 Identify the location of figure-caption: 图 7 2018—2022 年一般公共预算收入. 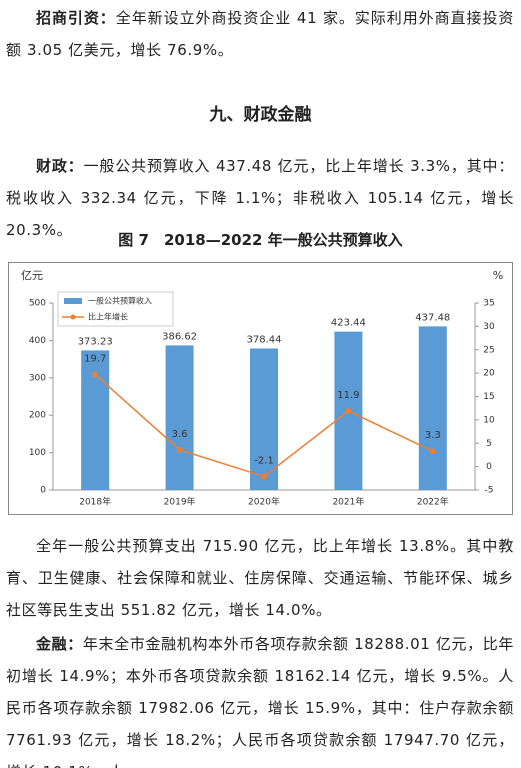
(260, 240).